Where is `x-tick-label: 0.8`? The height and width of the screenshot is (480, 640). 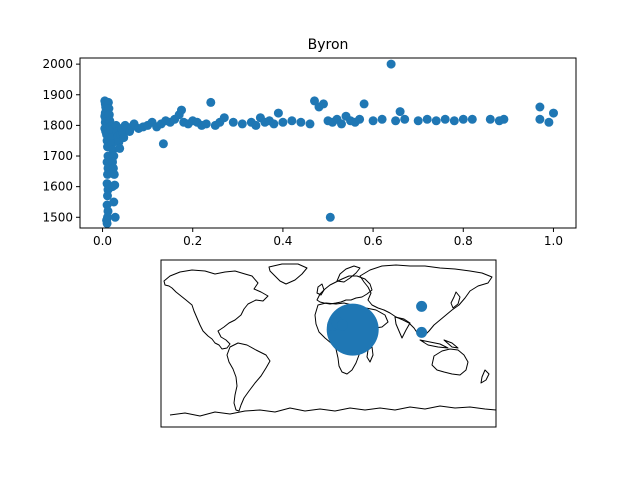 x-tick-label: 0.8 is located at coordinates (463, 241).